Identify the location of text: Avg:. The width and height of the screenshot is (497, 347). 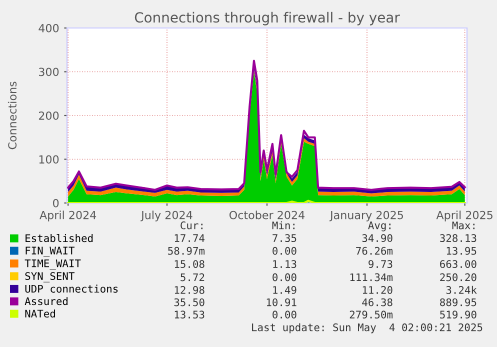
(379, 226).